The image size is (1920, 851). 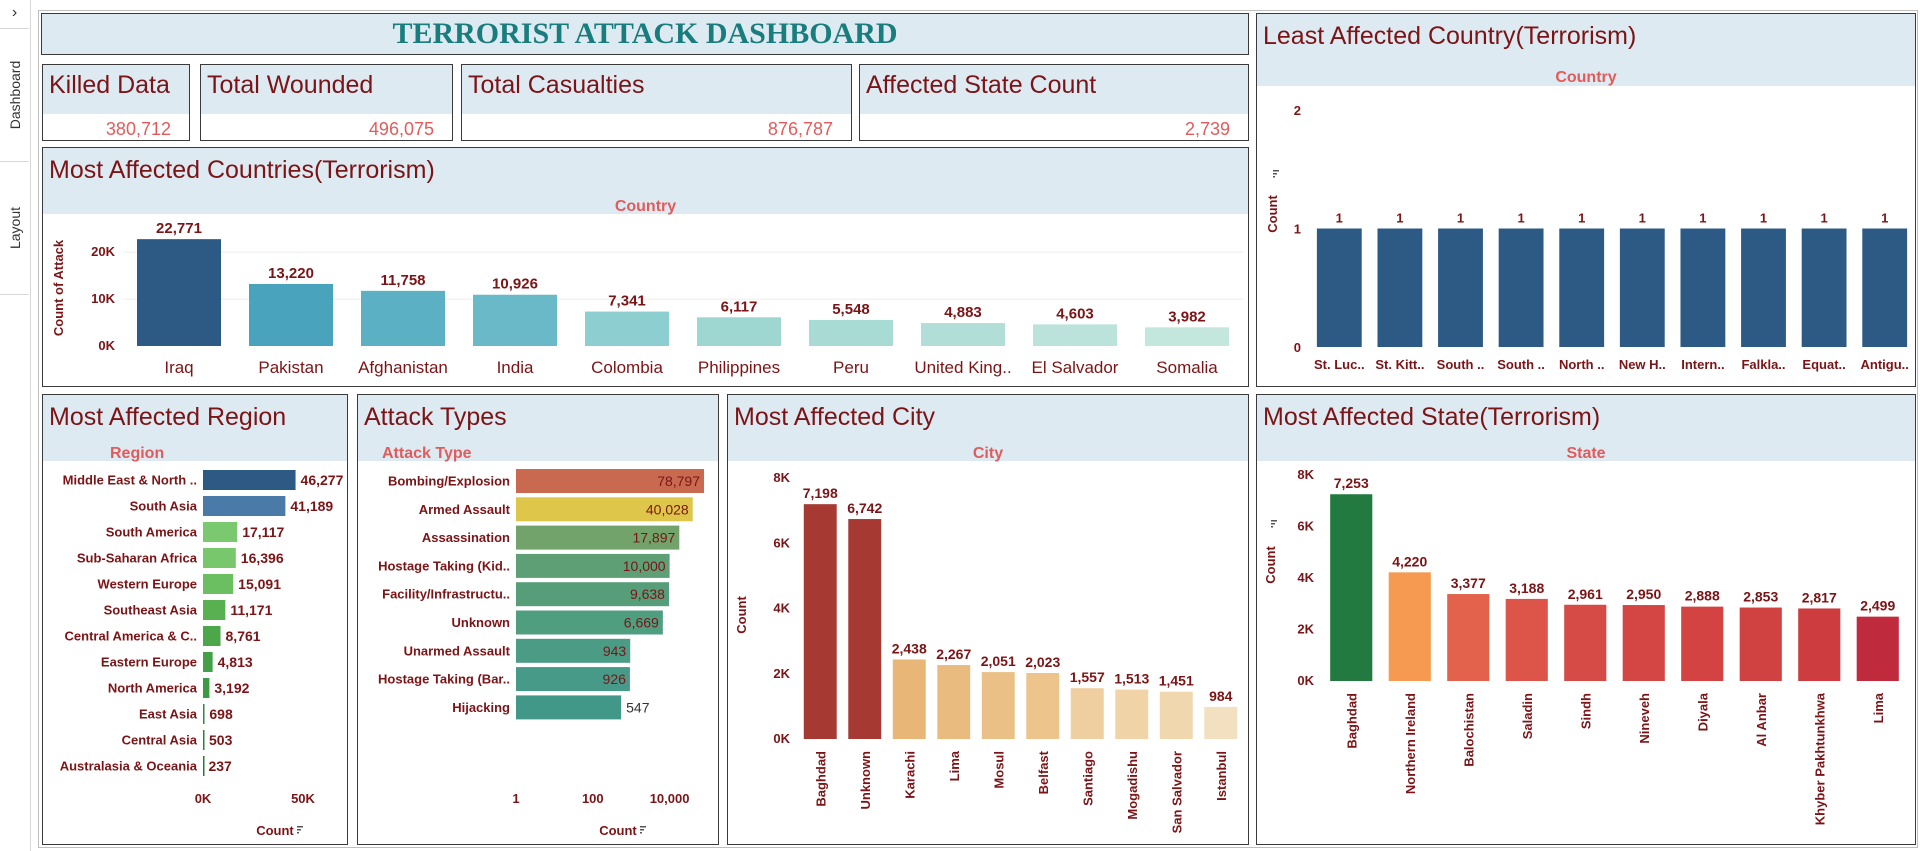 What do you see at coordinates (998, 661) in the screenshot?
I see `data-label: 2,051` at bounding box center [998, 661].